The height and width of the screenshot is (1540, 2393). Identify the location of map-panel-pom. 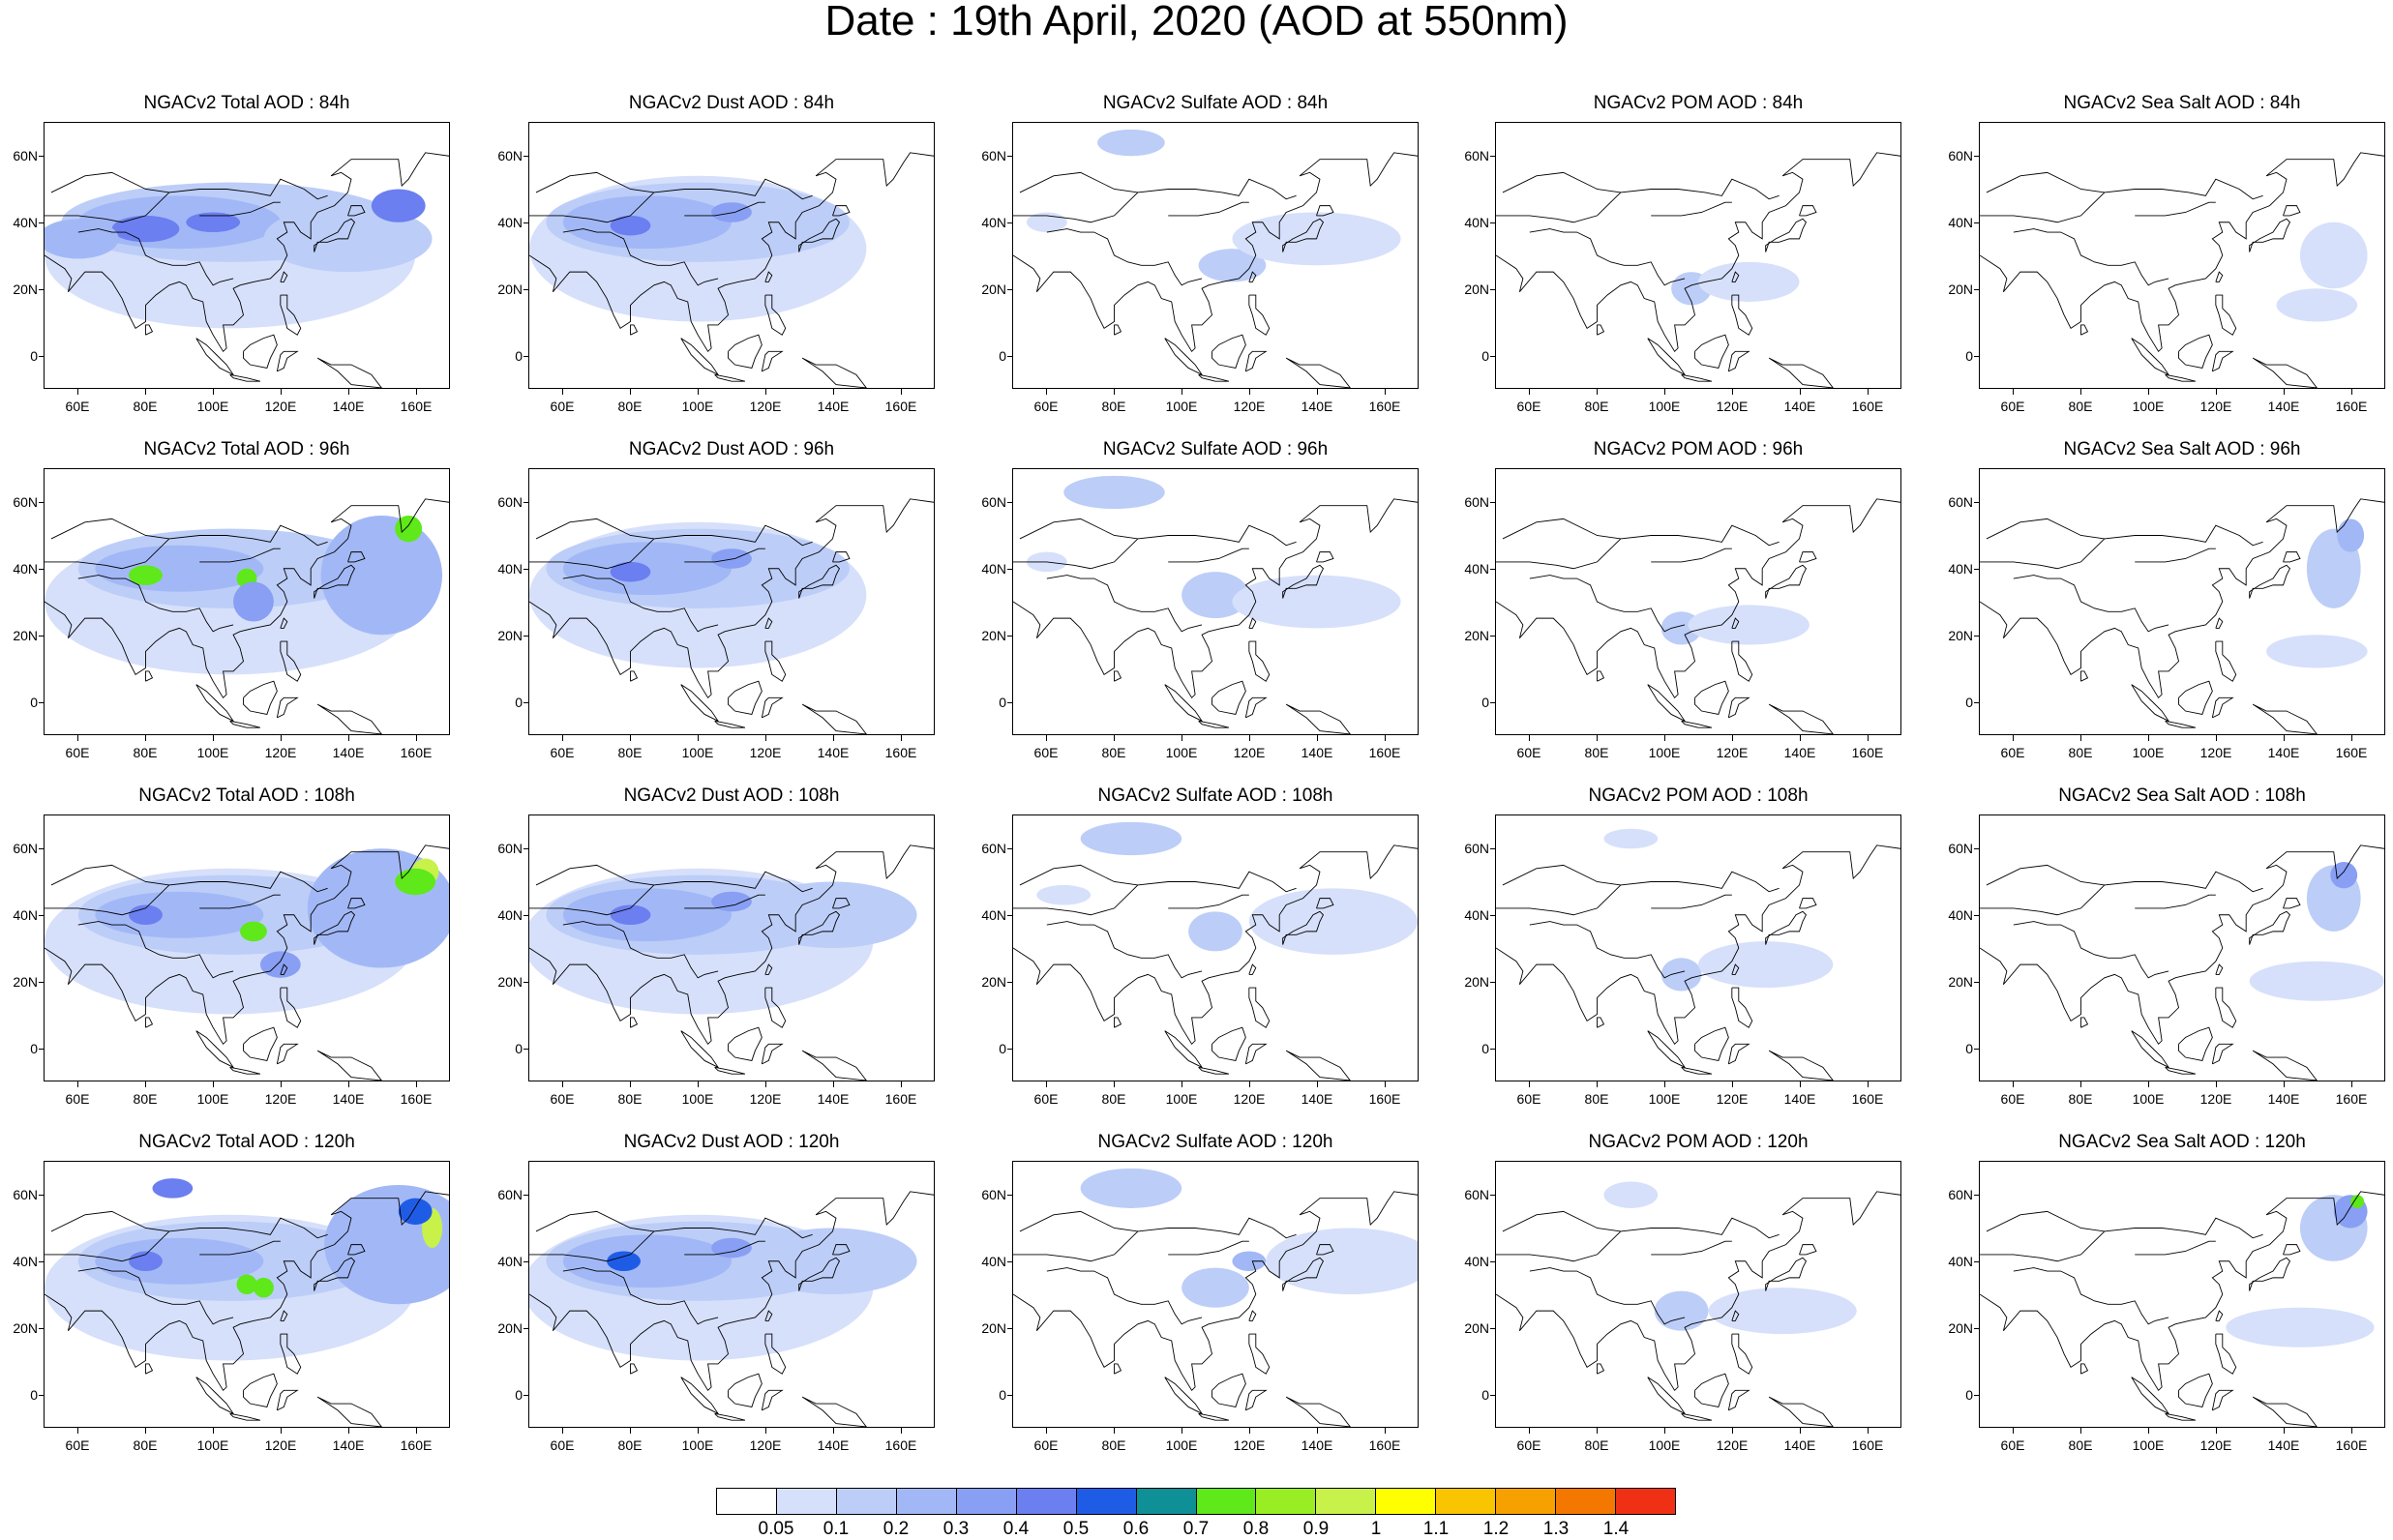
(1698, 1294).